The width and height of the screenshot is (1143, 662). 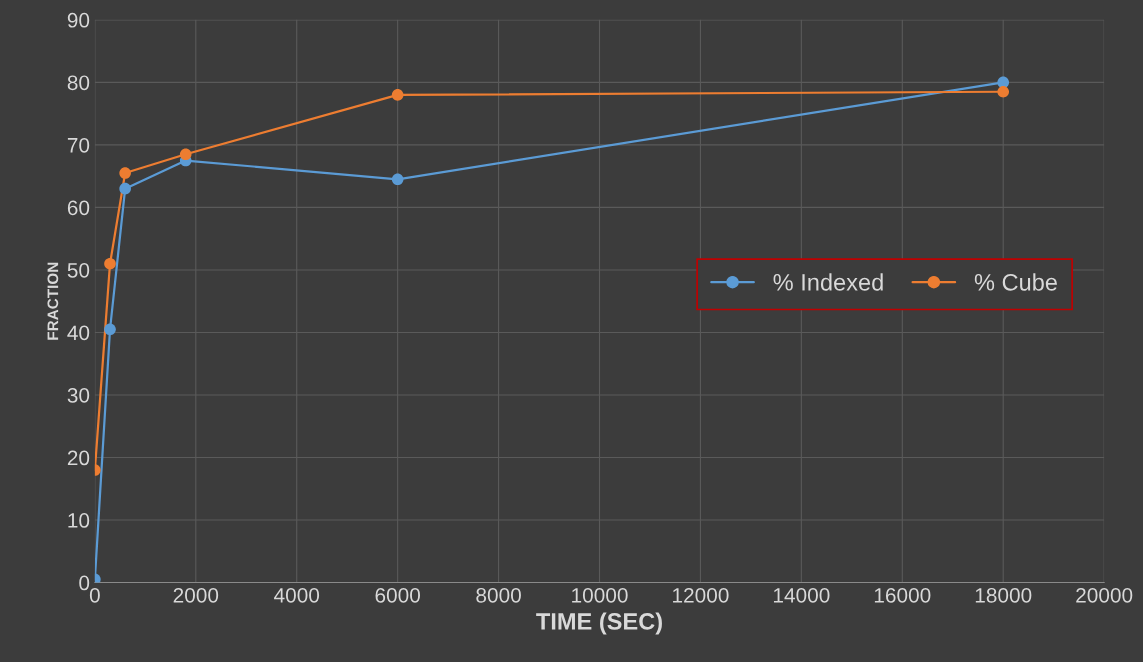 I want to click on legend-label: % Cube, so click(x=1015, y=282).